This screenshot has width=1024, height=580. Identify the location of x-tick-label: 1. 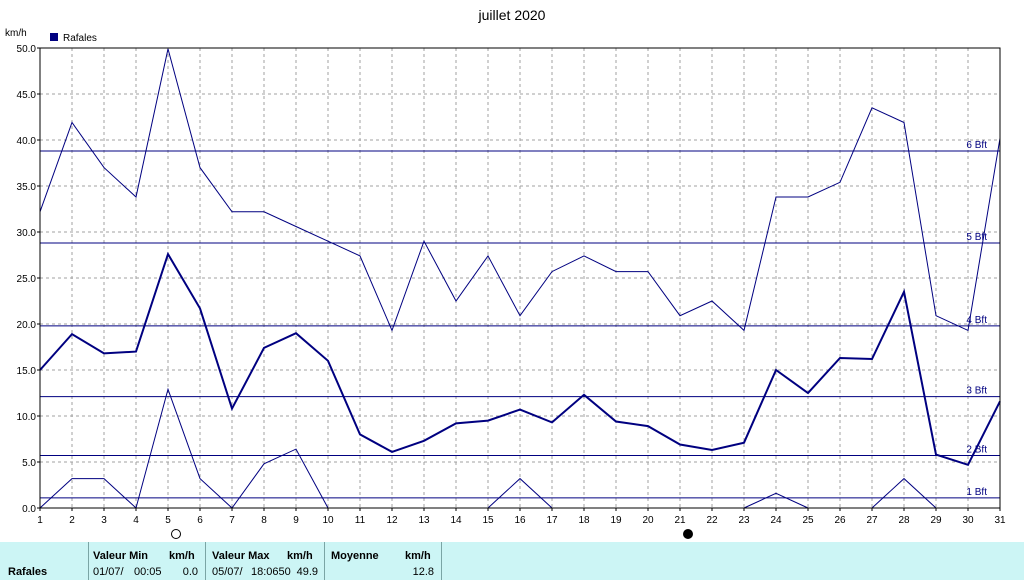
(40, 520).